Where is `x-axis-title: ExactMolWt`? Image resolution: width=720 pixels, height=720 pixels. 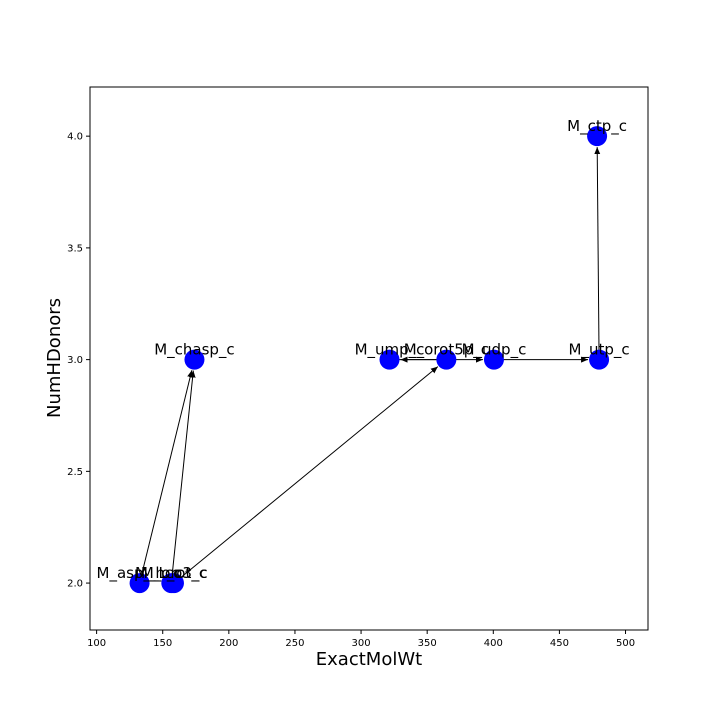 x-axis-title: ExactMolWt is located at coordinates (369, 659).